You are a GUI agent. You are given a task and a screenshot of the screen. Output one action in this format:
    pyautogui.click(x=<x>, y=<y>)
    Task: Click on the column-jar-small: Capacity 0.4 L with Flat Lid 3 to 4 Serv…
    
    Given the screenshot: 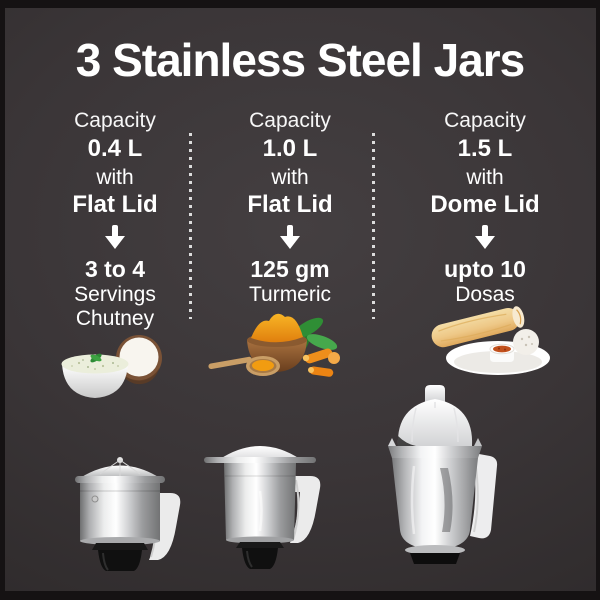 What is the action you would take?
    pyautogui.click(x=115, y=219)
    